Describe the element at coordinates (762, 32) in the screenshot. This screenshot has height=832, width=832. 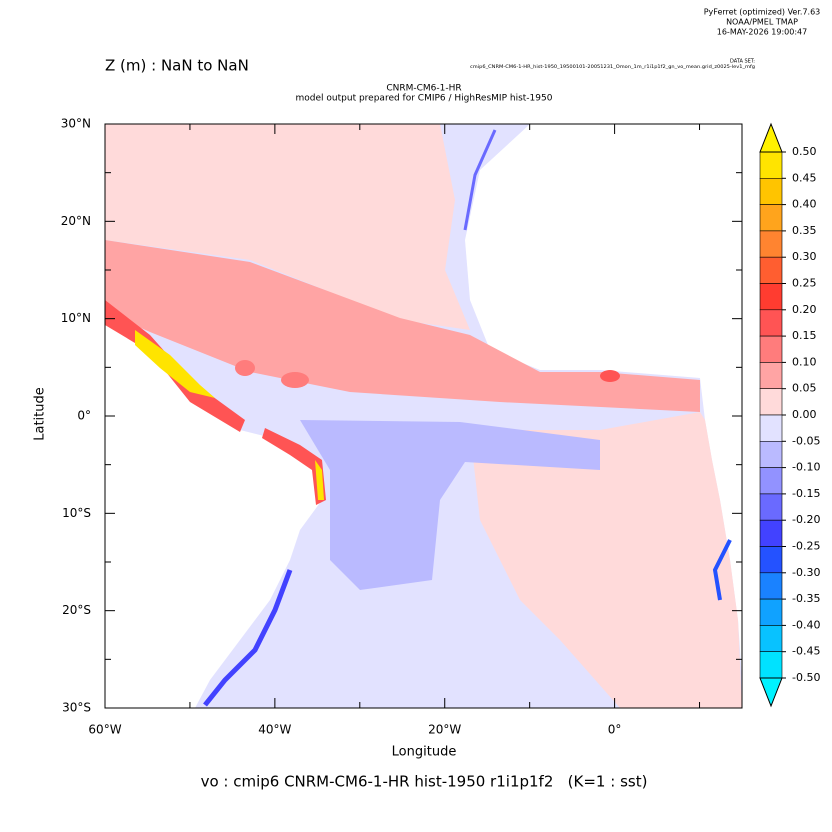
I see `timestamp-label: 16-MAY-2026 19:00:47` at that location.